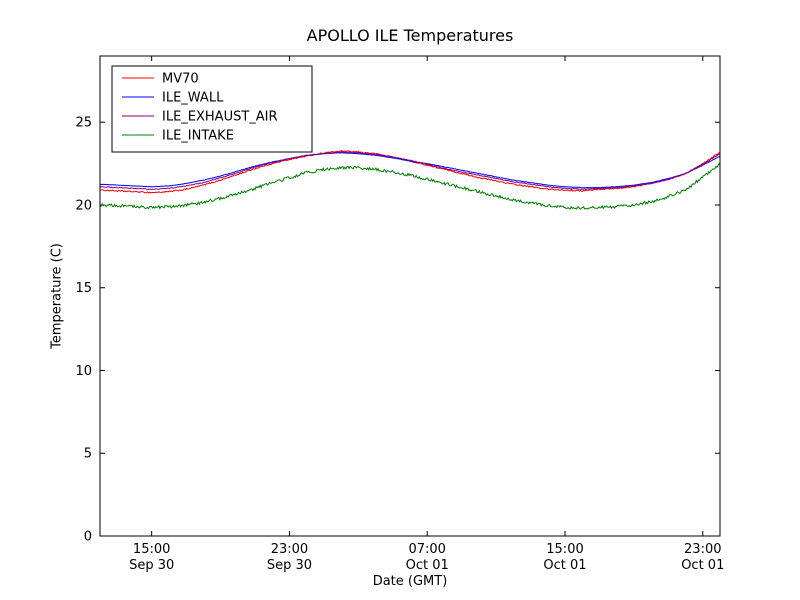  Describe the element at coordinates (410, 581) in the screenshot. I see `x-axis-label: Date (GMT)` at that location.